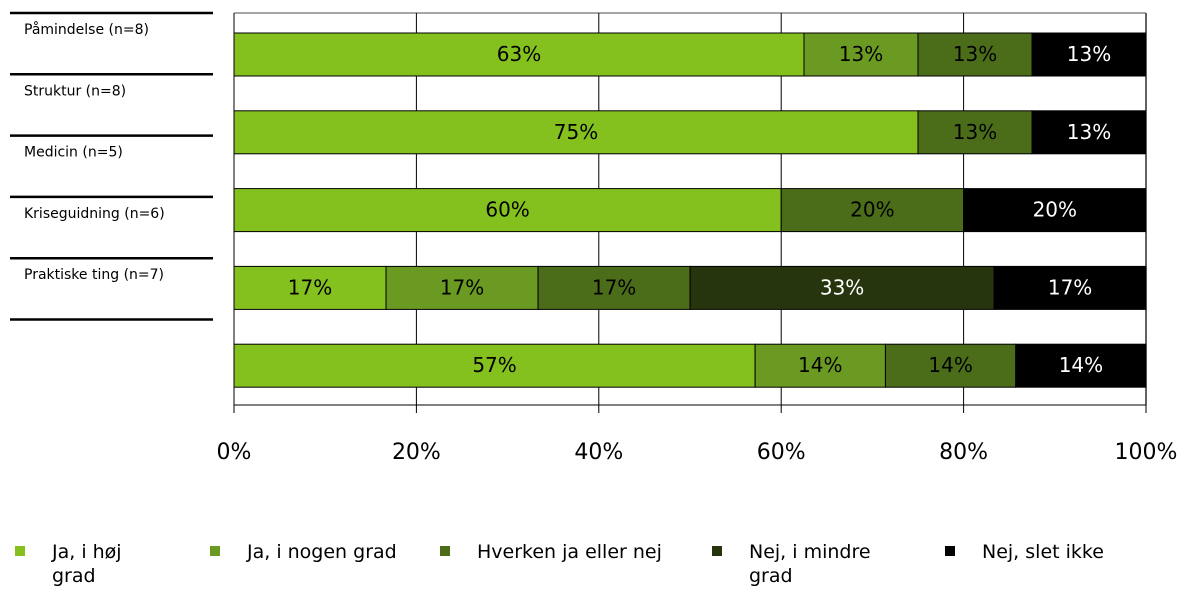 This screenshot has height=593, width=1179. What do you see at coordinates (810, 564) in the screenshot?
I see `legend-label: Nej, i mindre grad` at bounding box center [810, 564].